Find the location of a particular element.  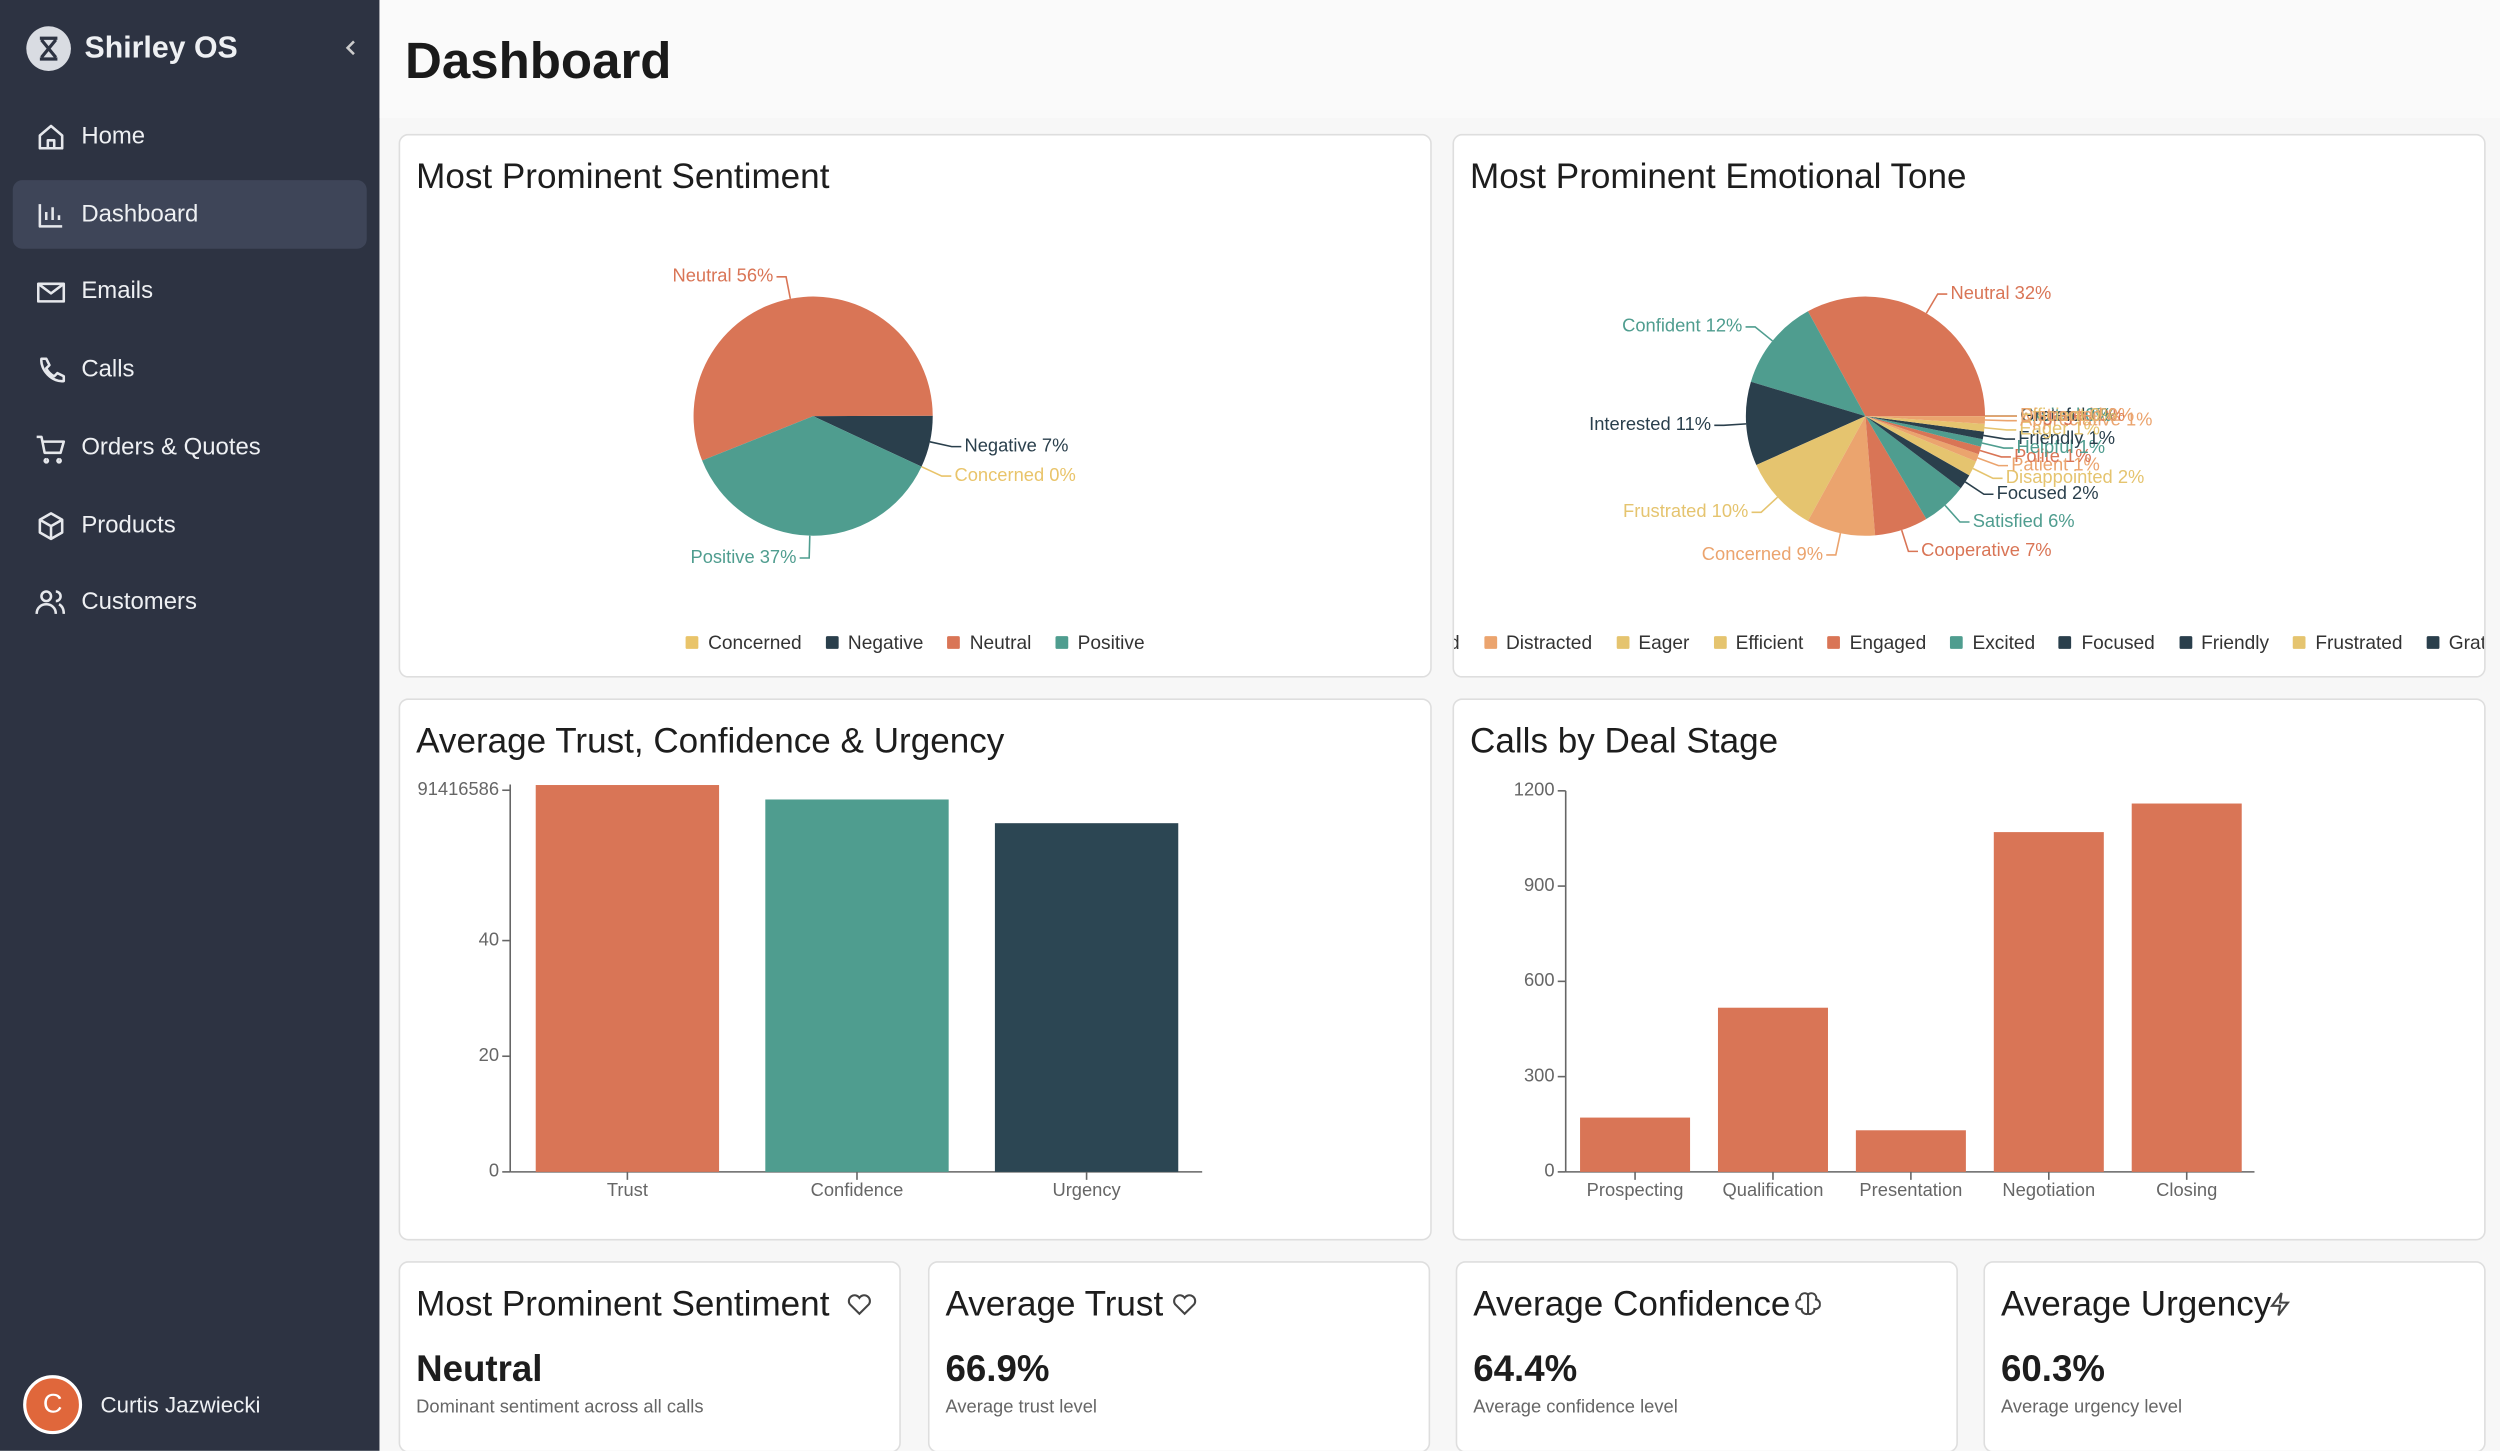

legend-item: Negative is located at coordinates (874, 642).